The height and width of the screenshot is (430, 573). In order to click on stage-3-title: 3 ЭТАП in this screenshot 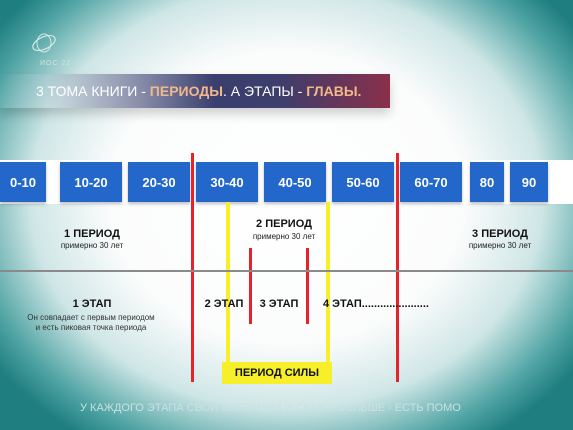, I will do `click(279, 304)`.